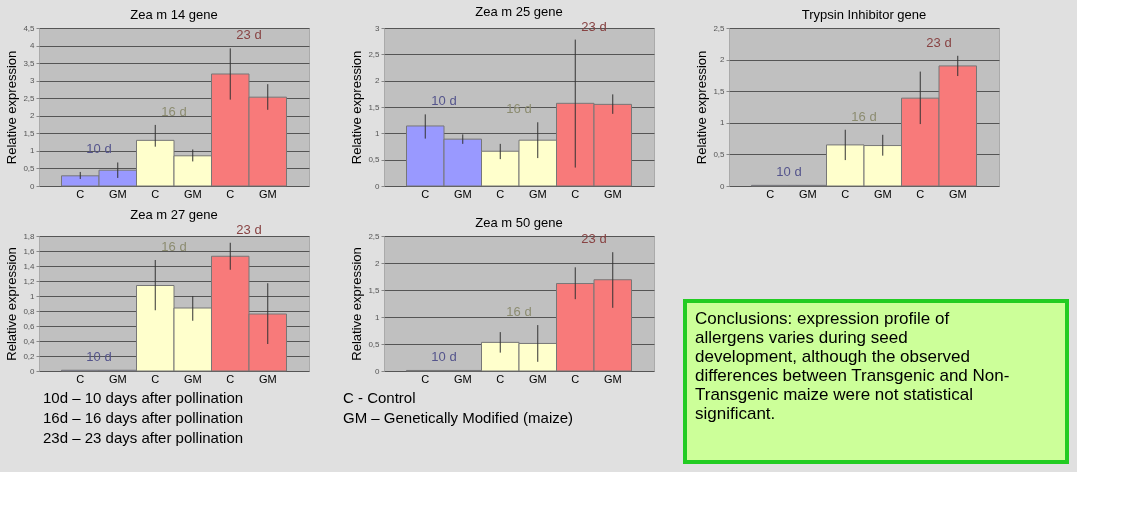  Describe the element at coordinates (29, 236) in the screenshot. I see `y-tick-label: 1,8` at that location.